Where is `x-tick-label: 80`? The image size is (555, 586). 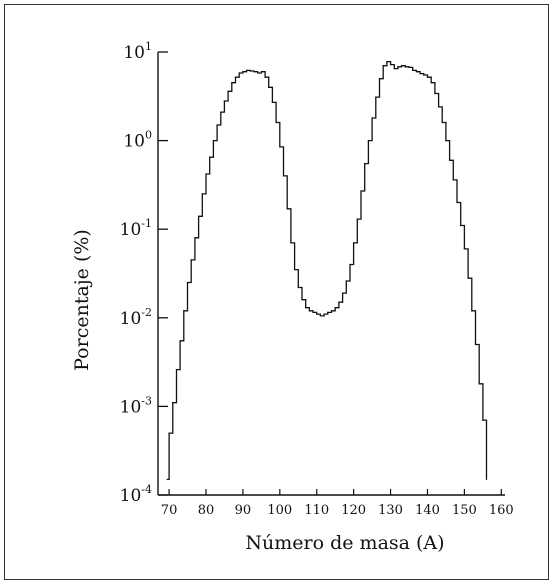
x-tick-label: 80 is located at coordinates (206, 510).